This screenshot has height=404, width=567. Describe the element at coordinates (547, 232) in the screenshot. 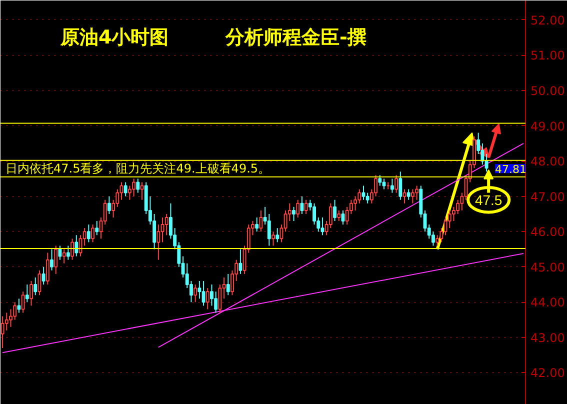

I see `y-tick-label: 46.00` at that location.